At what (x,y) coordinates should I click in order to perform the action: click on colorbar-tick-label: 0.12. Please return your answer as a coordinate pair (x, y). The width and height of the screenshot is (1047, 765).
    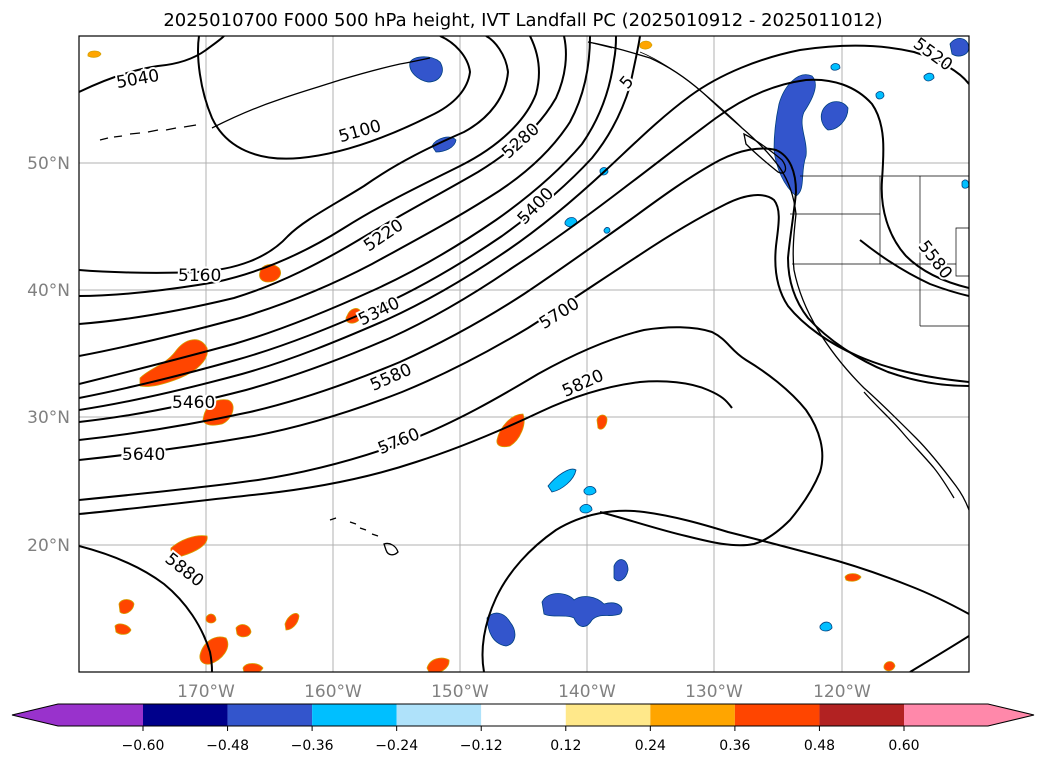
    Looking at the image, I should click on (565, 746).